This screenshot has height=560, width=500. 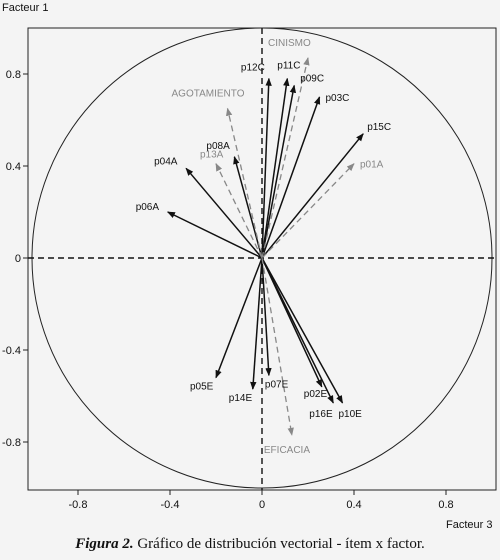 I want to click on vector-label-p02e: p02E, so click(x=316, y=394).